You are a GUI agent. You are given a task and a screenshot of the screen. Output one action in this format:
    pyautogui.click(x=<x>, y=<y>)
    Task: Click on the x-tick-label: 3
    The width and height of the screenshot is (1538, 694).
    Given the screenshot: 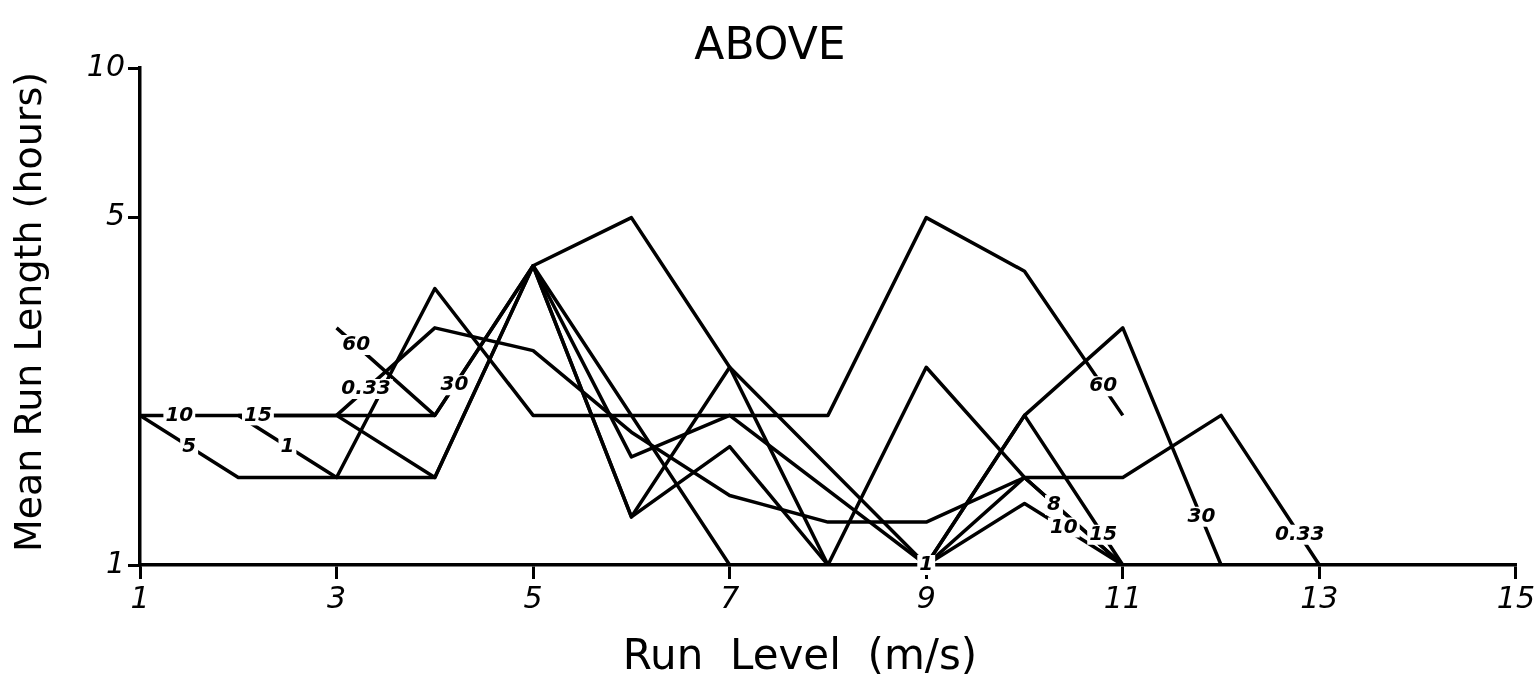 What is the action you would take?
    pyautogui.click(x=337, y=597)
    